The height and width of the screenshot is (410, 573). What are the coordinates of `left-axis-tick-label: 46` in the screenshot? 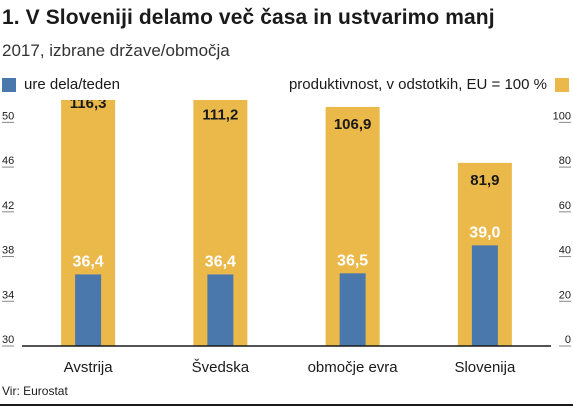 It's located at (8, 161).